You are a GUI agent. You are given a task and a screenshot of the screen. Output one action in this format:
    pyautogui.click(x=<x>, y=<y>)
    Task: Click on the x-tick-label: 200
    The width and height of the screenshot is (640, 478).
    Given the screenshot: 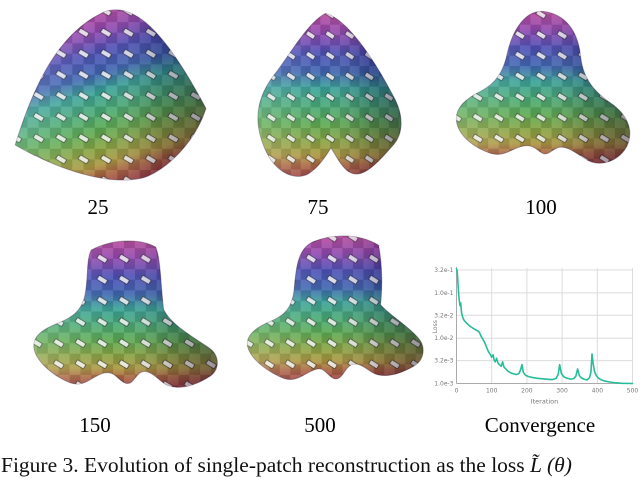 What is the action you would take?
    pyautogui.click(x=527, y=391)
    